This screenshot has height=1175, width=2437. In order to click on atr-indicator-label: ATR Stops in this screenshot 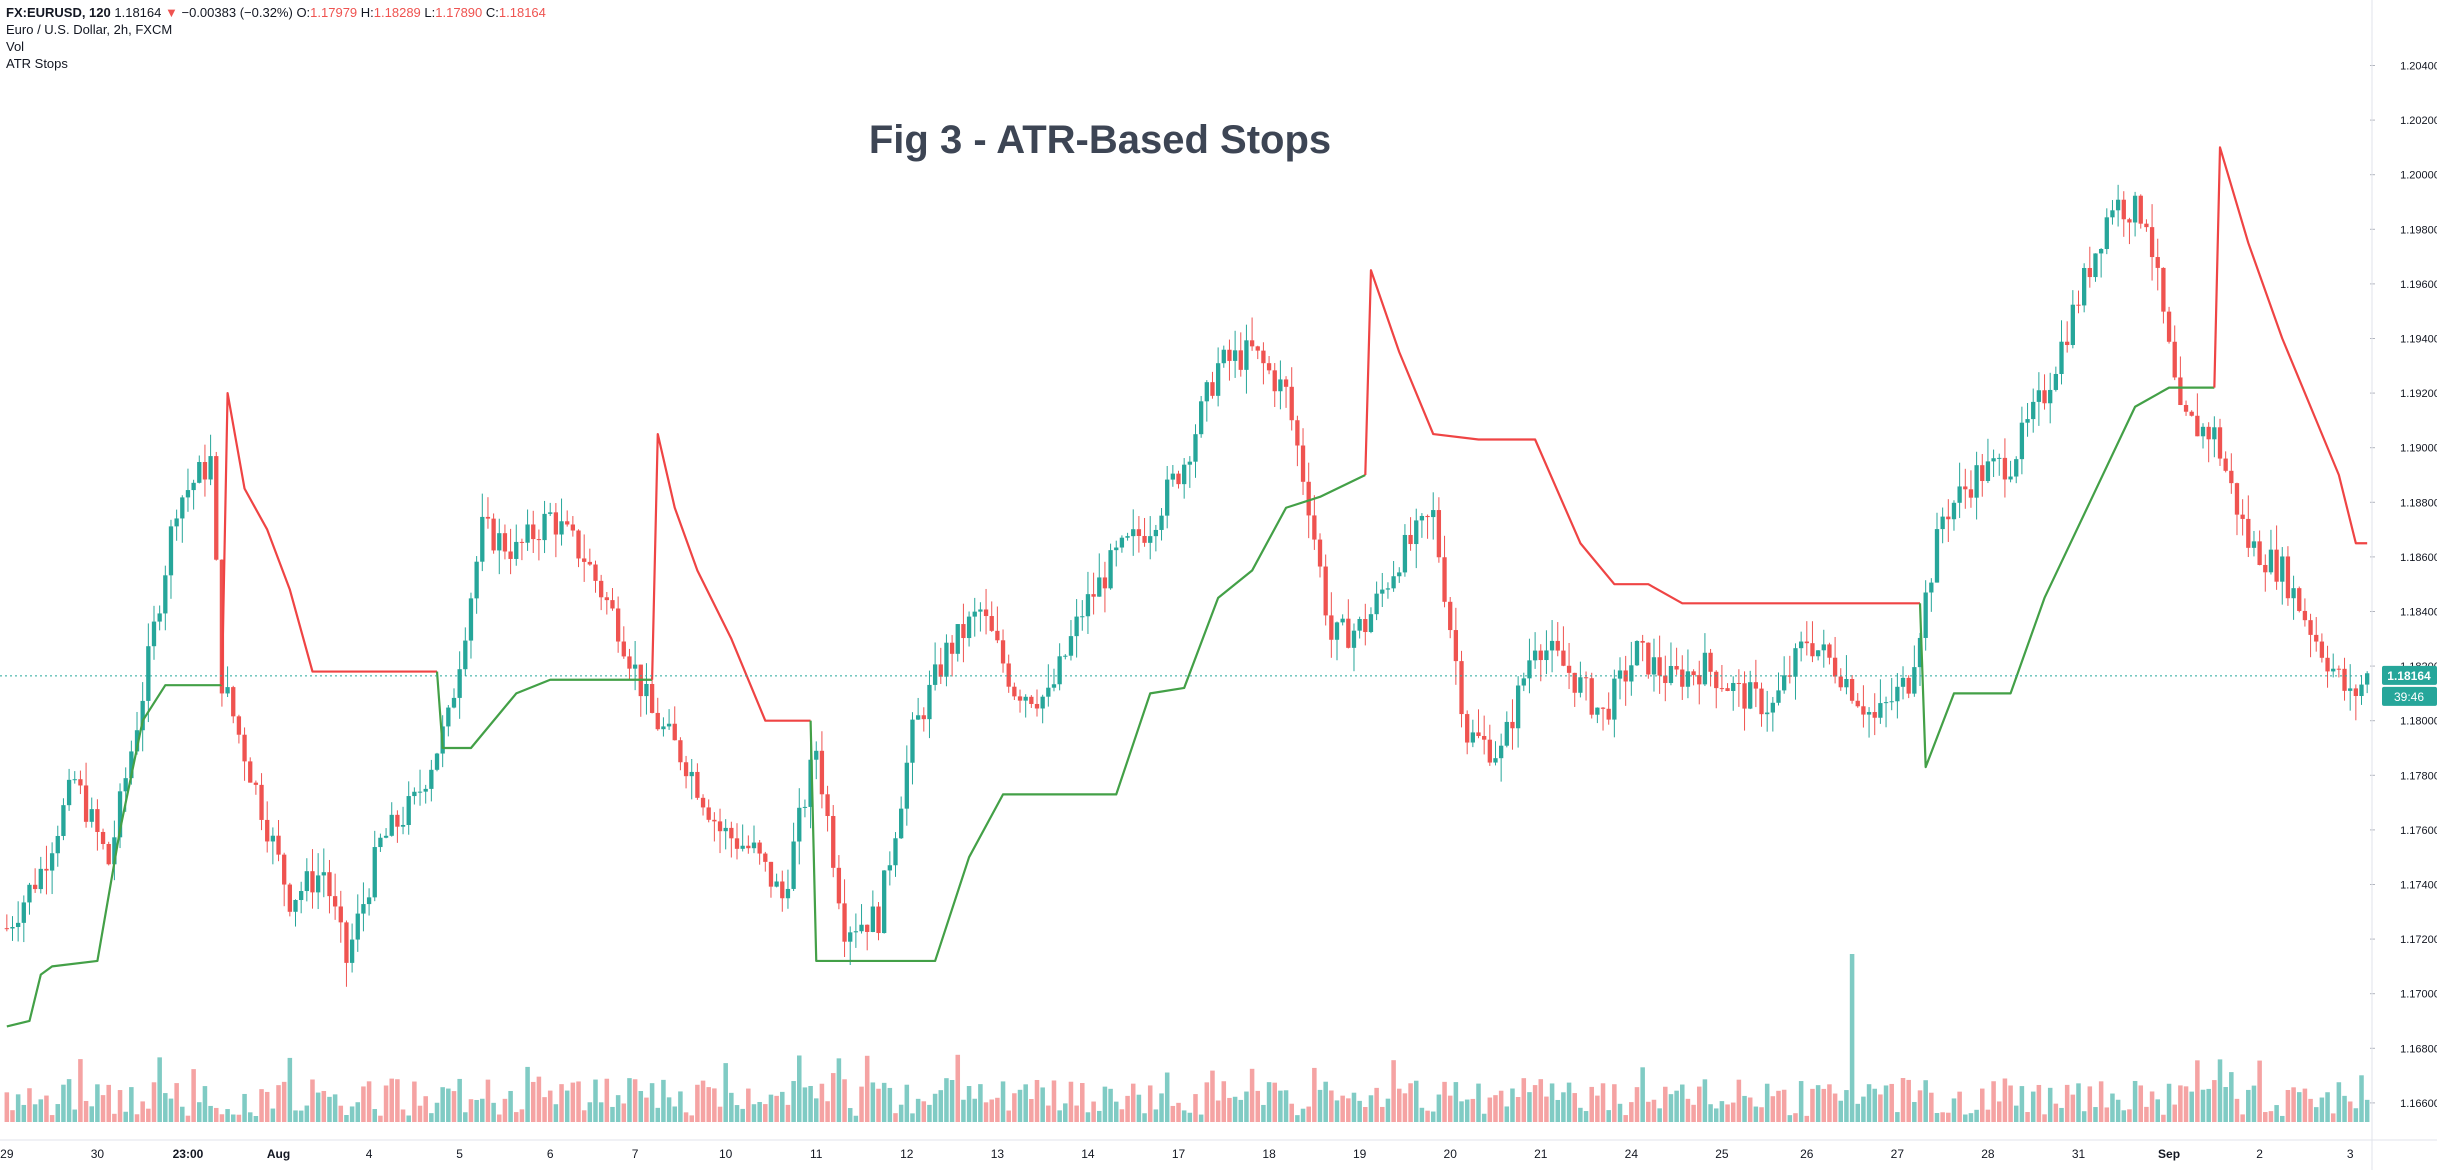, I will do `click(37, 63)`.